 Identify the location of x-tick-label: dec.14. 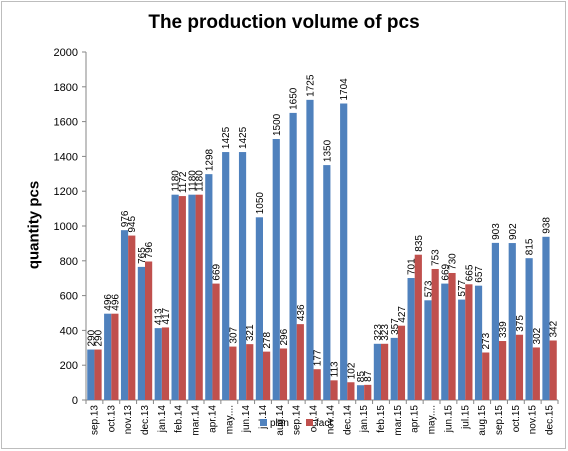
(347, 420).